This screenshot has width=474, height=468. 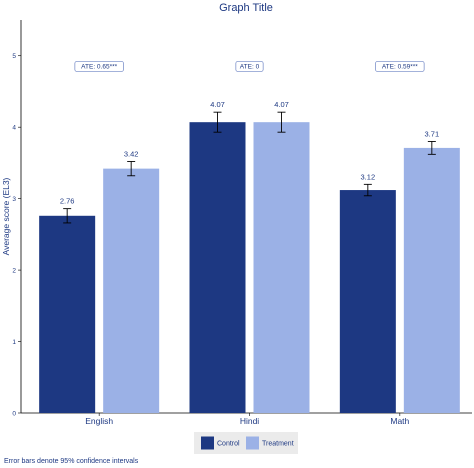 What do you see at coordinates (14, 342) in the screenshot?
I see `y-tick-label: 1` at bounding box center [14, 342].